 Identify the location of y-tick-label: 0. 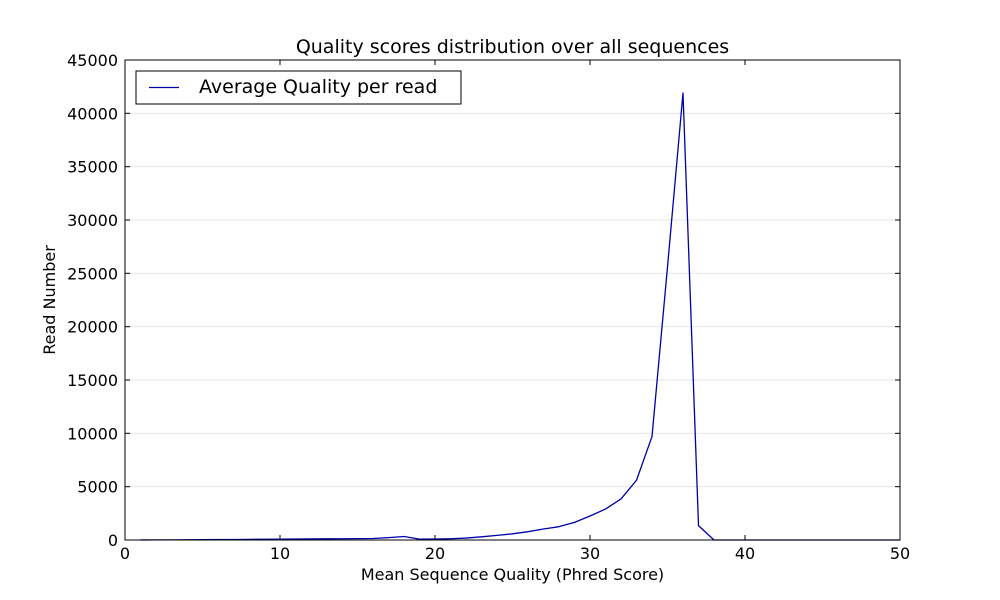
(113, 540).